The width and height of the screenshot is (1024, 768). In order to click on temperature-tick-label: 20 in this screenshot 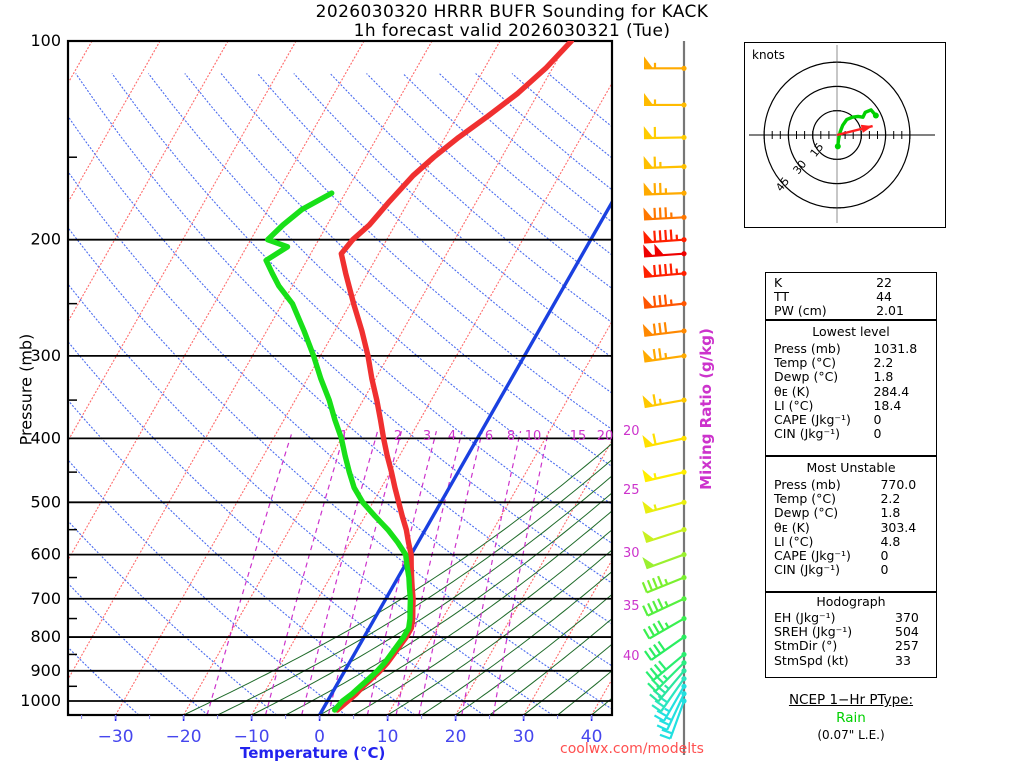, I will do `click(456, 737)`.